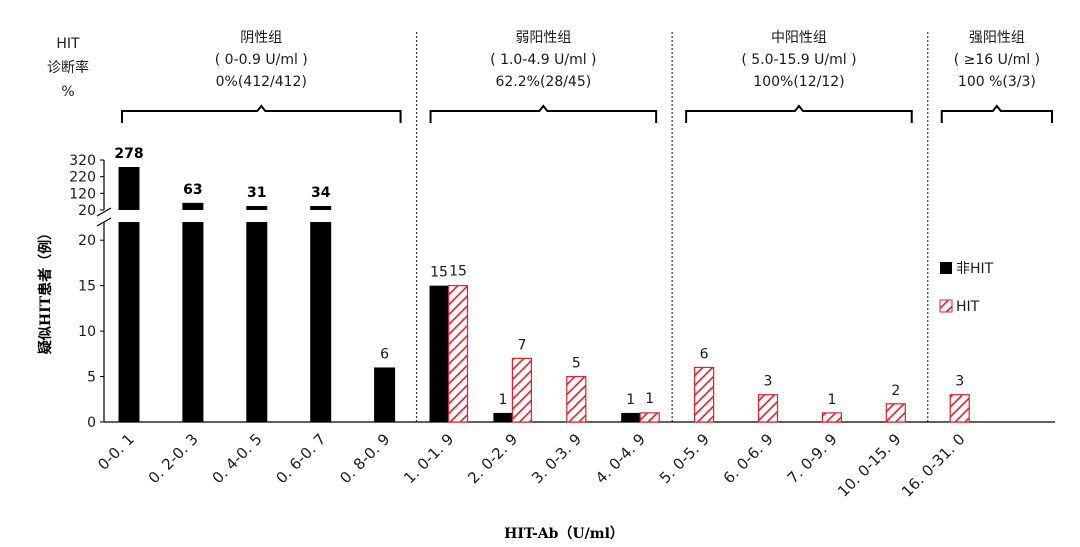  I want to click on y-tick-label: 320, so click(82, 161).